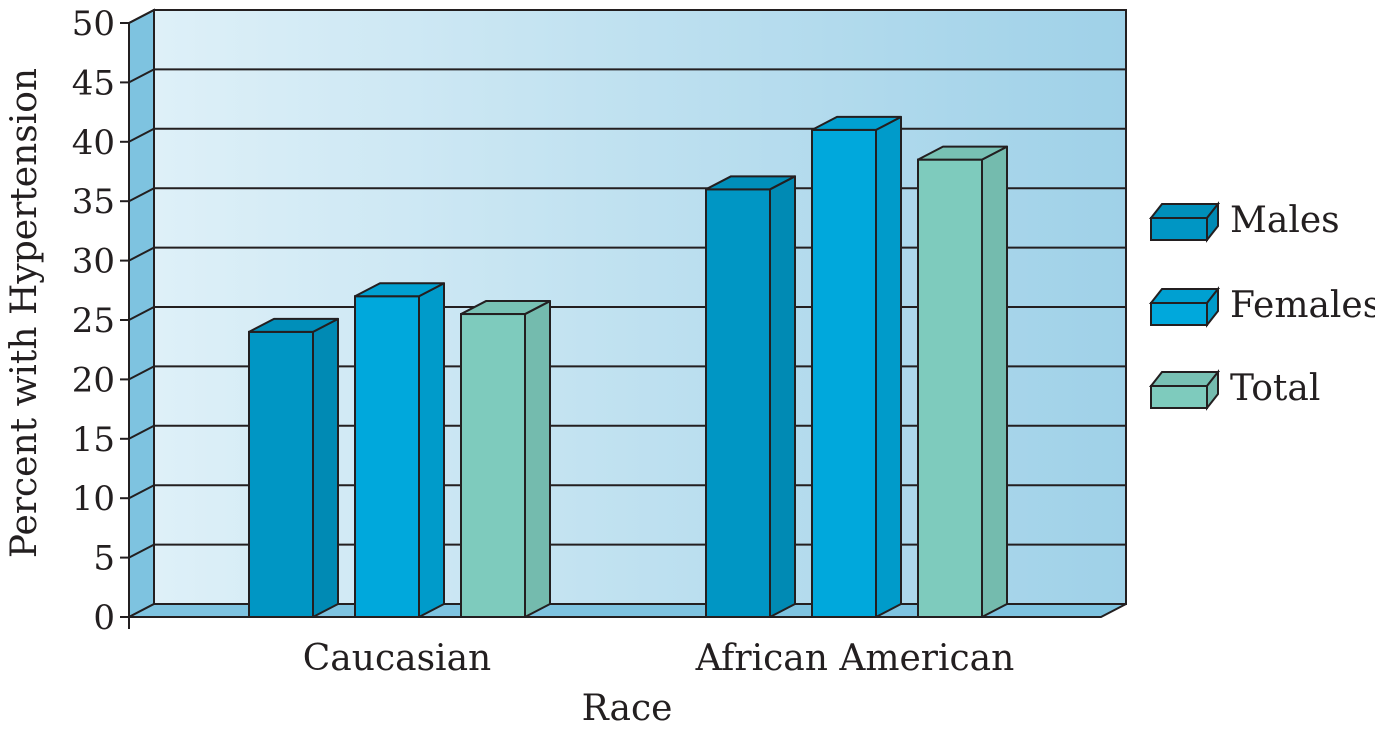 The height and width of the screenshot is (730, 1375). Describe the element at coordinates (93, 202) in the screenshot. I see `y-tick-label: 35` at that location.